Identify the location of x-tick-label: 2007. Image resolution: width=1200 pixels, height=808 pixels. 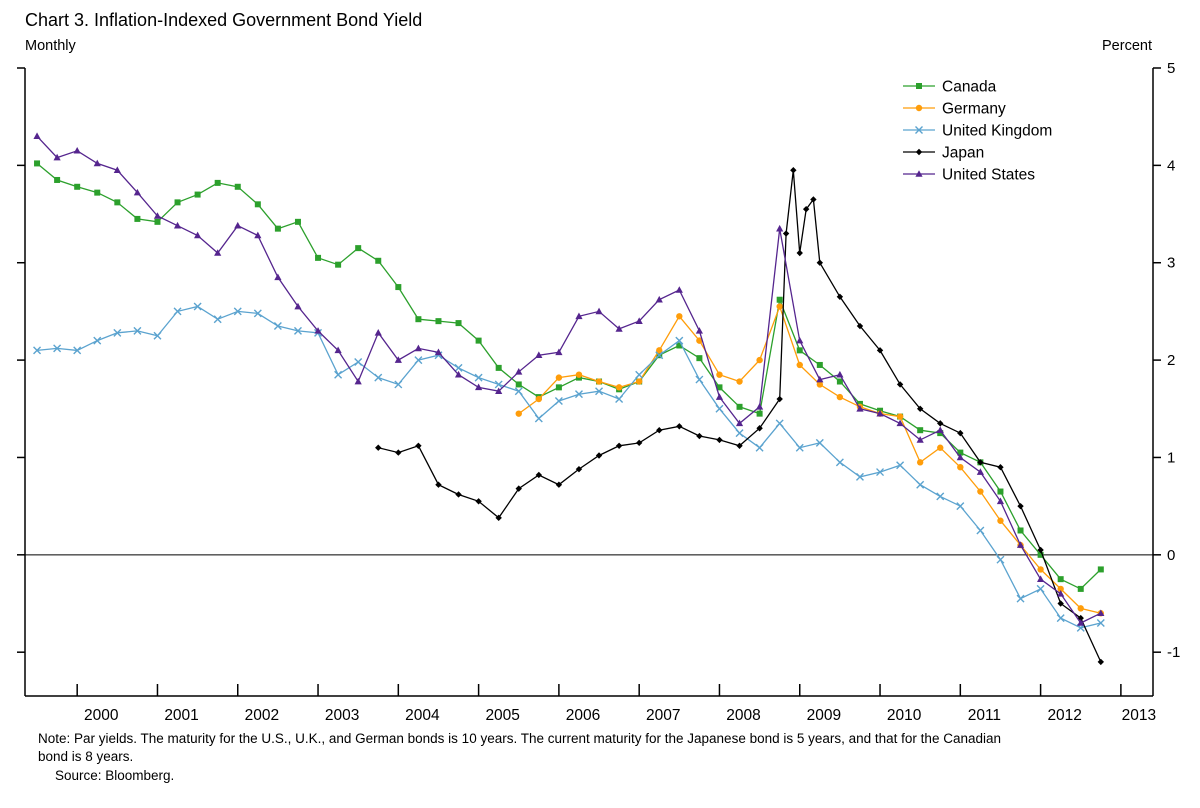
(663, 715).